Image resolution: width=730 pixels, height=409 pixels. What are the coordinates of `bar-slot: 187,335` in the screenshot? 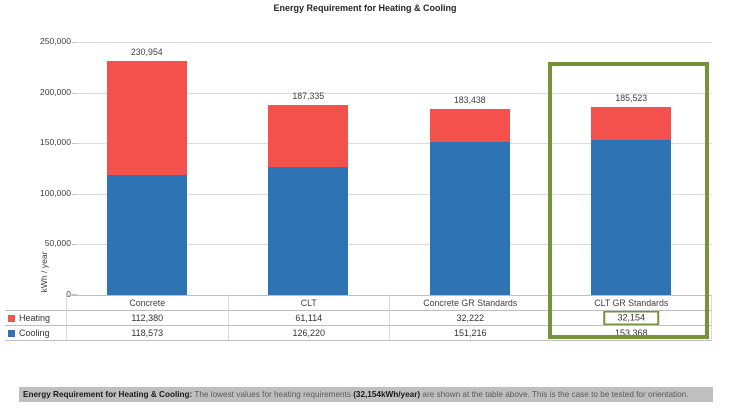 It's located at (309, 168).